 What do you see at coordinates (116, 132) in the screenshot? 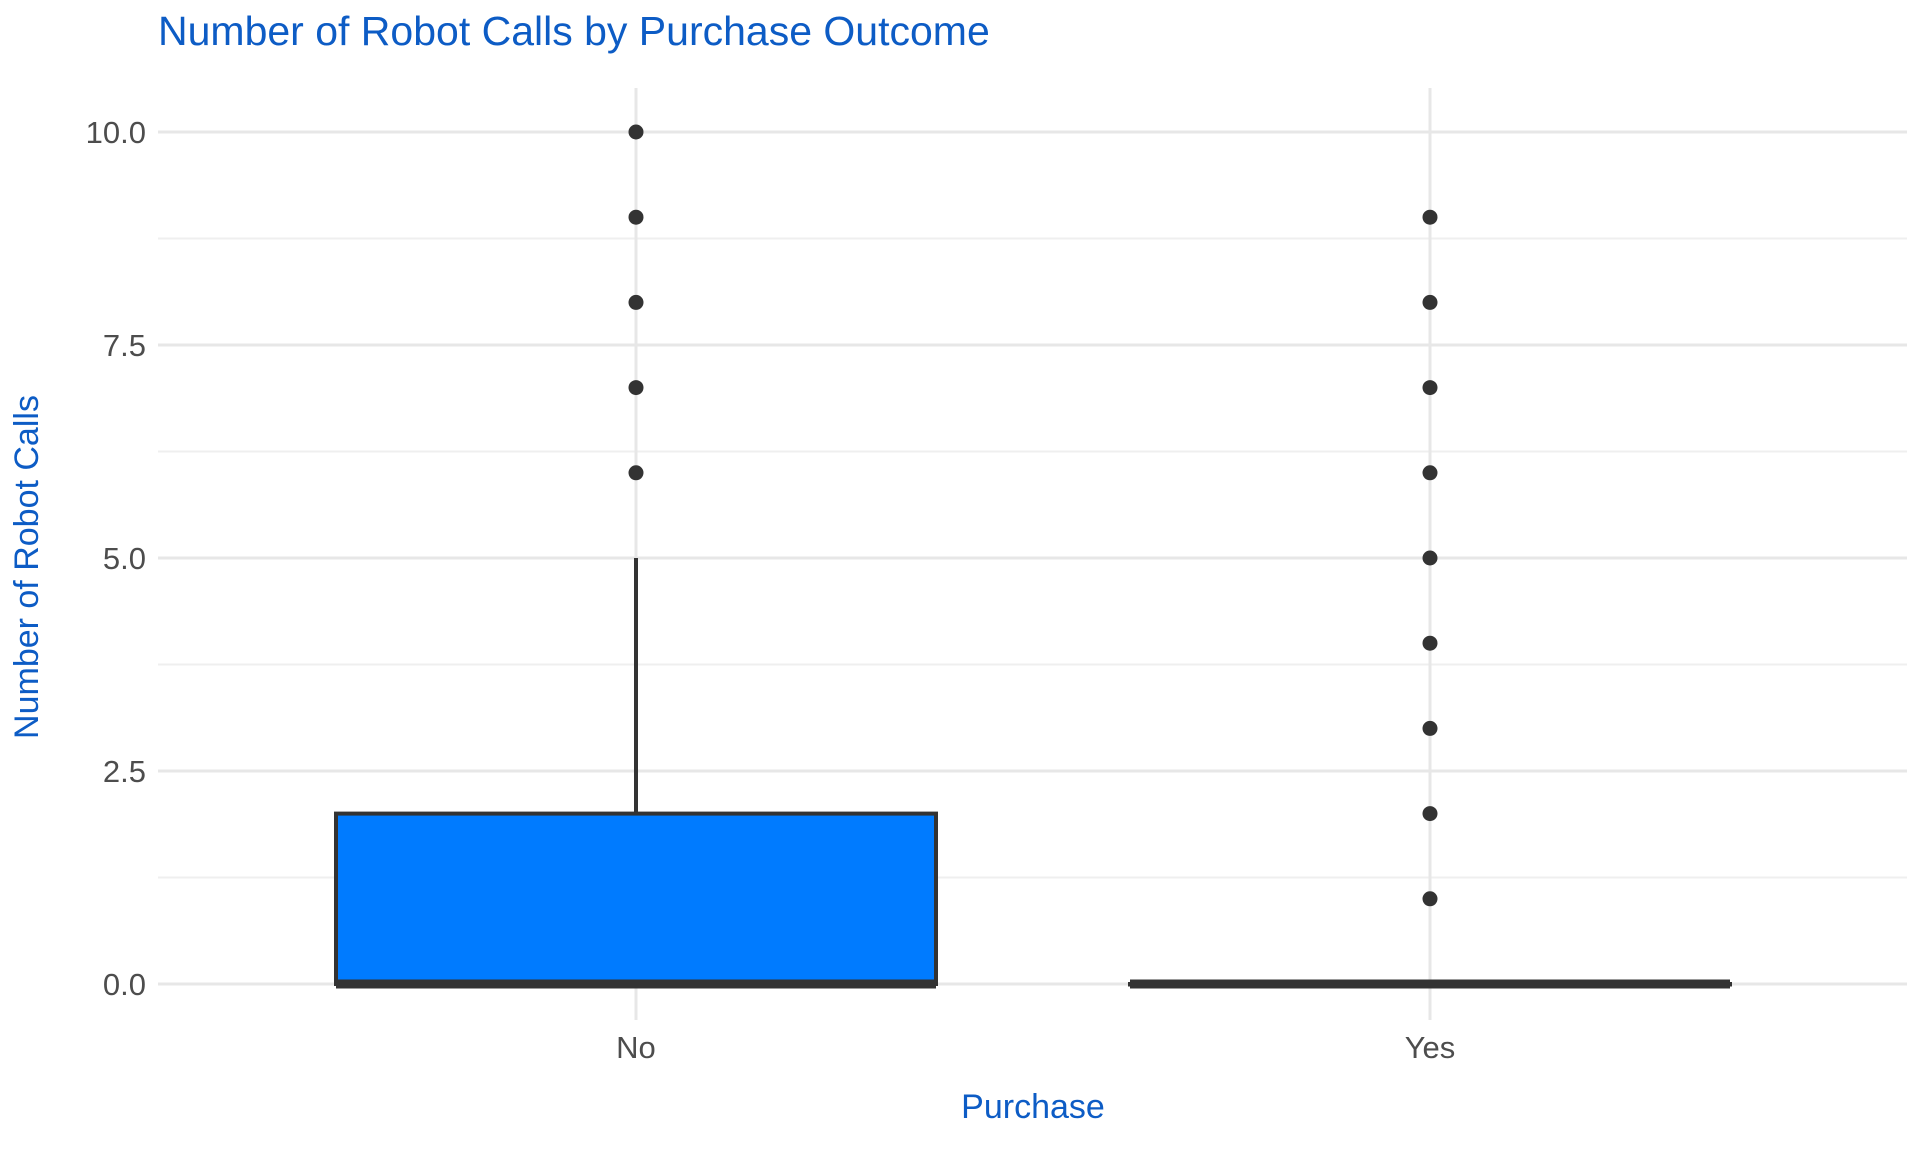
I see `y-tick-label: 10.0` at bounding box center [116, 132].